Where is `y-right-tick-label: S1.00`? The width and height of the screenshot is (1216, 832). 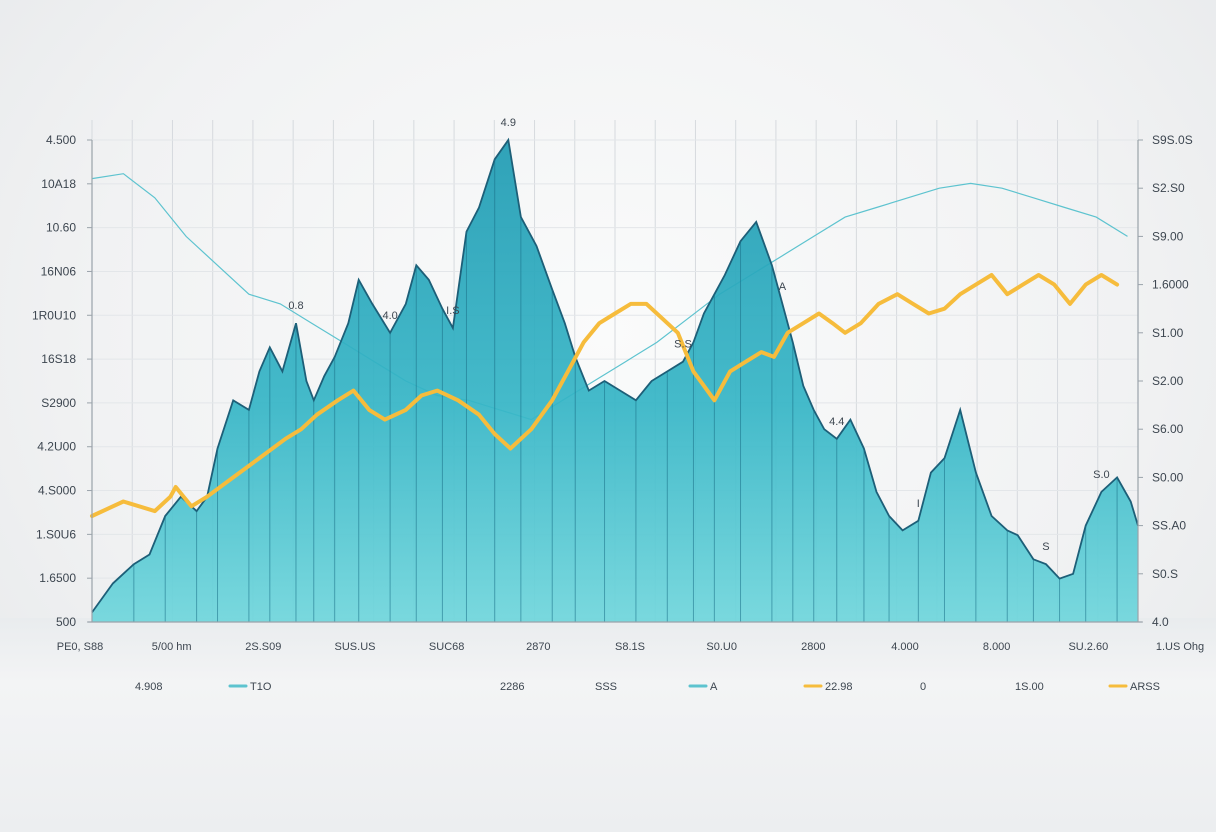 y-right-tick-label: S1.00 is located at coordinates (1168, 333).